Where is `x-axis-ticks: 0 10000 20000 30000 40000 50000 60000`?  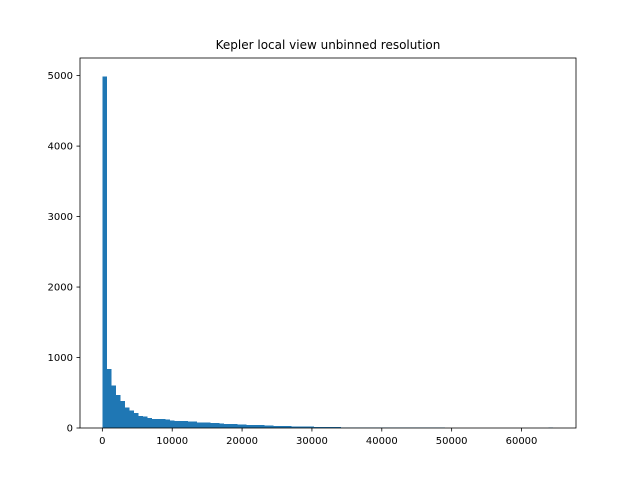
x-axis-ticks: 0 10000 20000 30000 40000 50000 60000 is located at coordinates (318, 437).